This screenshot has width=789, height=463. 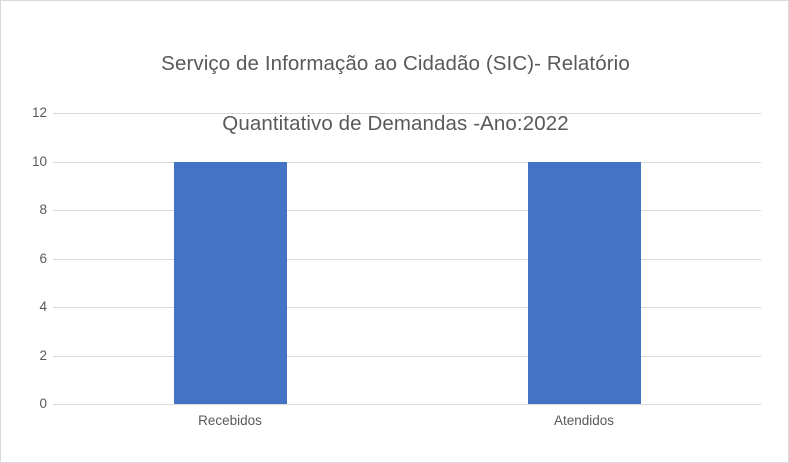 What do you see at coordinates (395, 123) in the screenshot?
I see `chart-title-line-2: Quantitativo de Demandas -Ano:2022` at bounding box center [395, 123].